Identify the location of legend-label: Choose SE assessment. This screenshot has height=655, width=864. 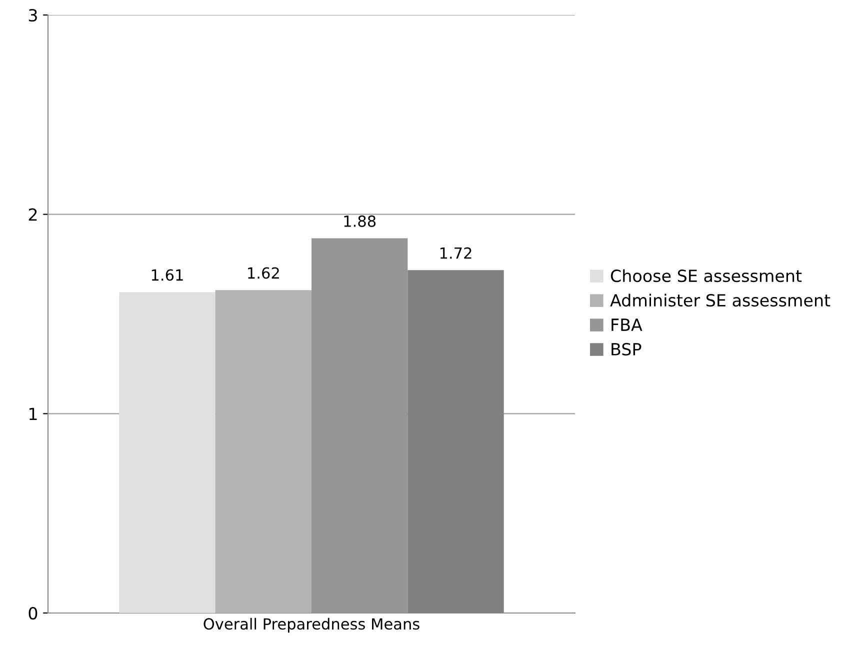
(706, 275).